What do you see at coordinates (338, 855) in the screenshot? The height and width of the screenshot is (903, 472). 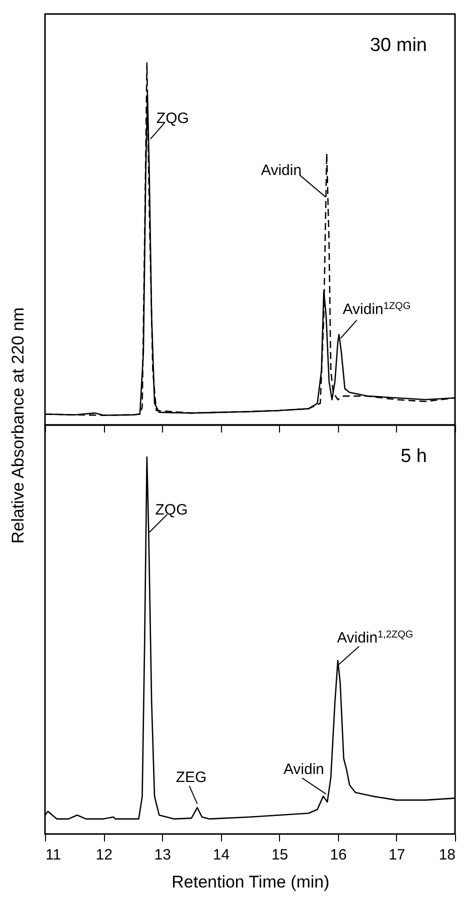 I see `x-tick-label: 16` at bounding box center [338, 855].